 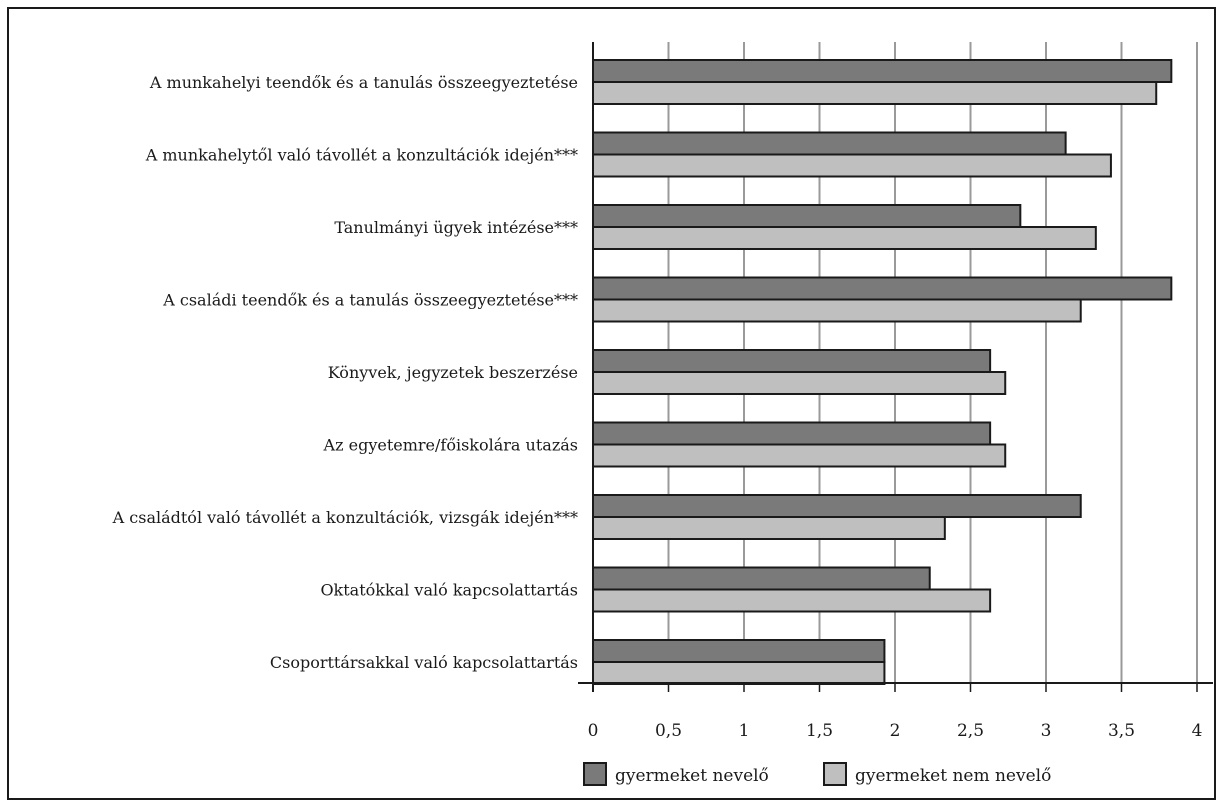 I want to click on category-label: Csoporttársakkal való kapcsolattartás, so click(x=424, y=662).